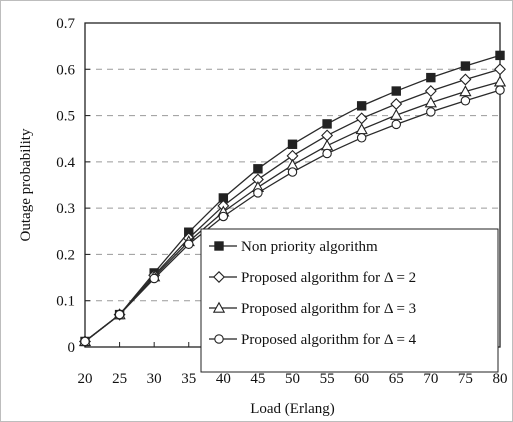 The height and width of the screenshot is (422, 513). What do you see at coordinates (329, 340) in the screenshot?
I see `legend-label: Proposed algorithm for Δ = 4` at bounding box center [329, 340].